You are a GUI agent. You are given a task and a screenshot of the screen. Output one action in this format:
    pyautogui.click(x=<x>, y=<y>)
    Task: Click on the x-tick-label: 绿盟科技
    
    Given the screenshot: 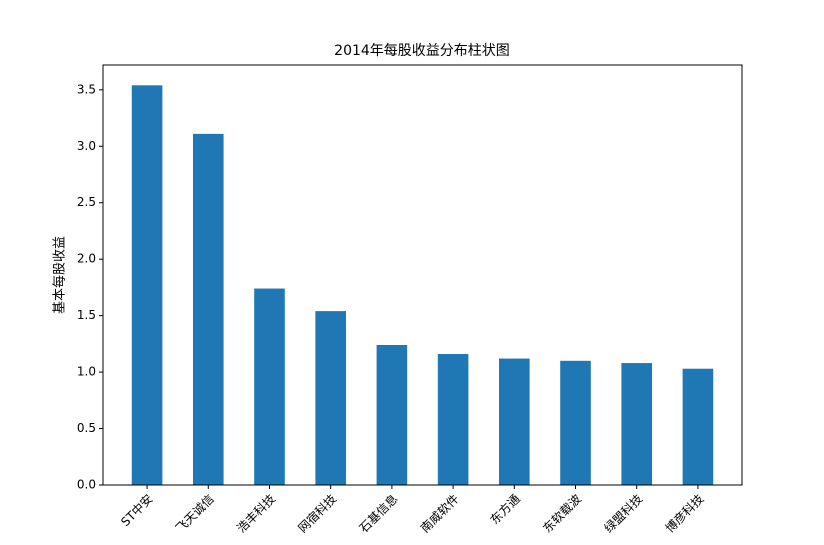 What is the action you would take?
    pyautogui.click(x=623, y=513)
    